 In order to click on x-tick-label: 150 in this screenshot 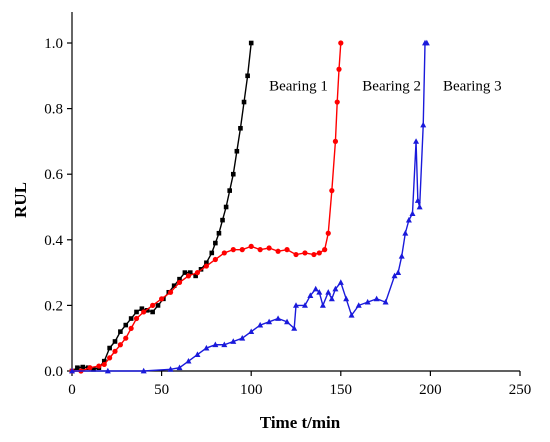, I will do `click(341, 390)`.